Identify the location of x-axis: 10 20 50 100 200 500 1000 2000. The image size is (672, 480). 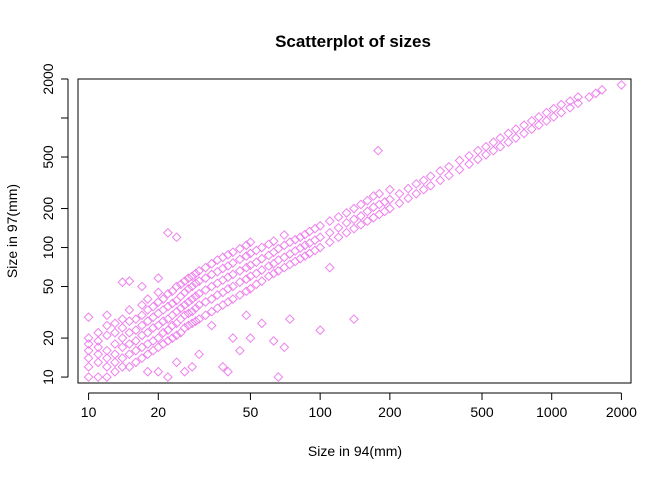
(359, 406).